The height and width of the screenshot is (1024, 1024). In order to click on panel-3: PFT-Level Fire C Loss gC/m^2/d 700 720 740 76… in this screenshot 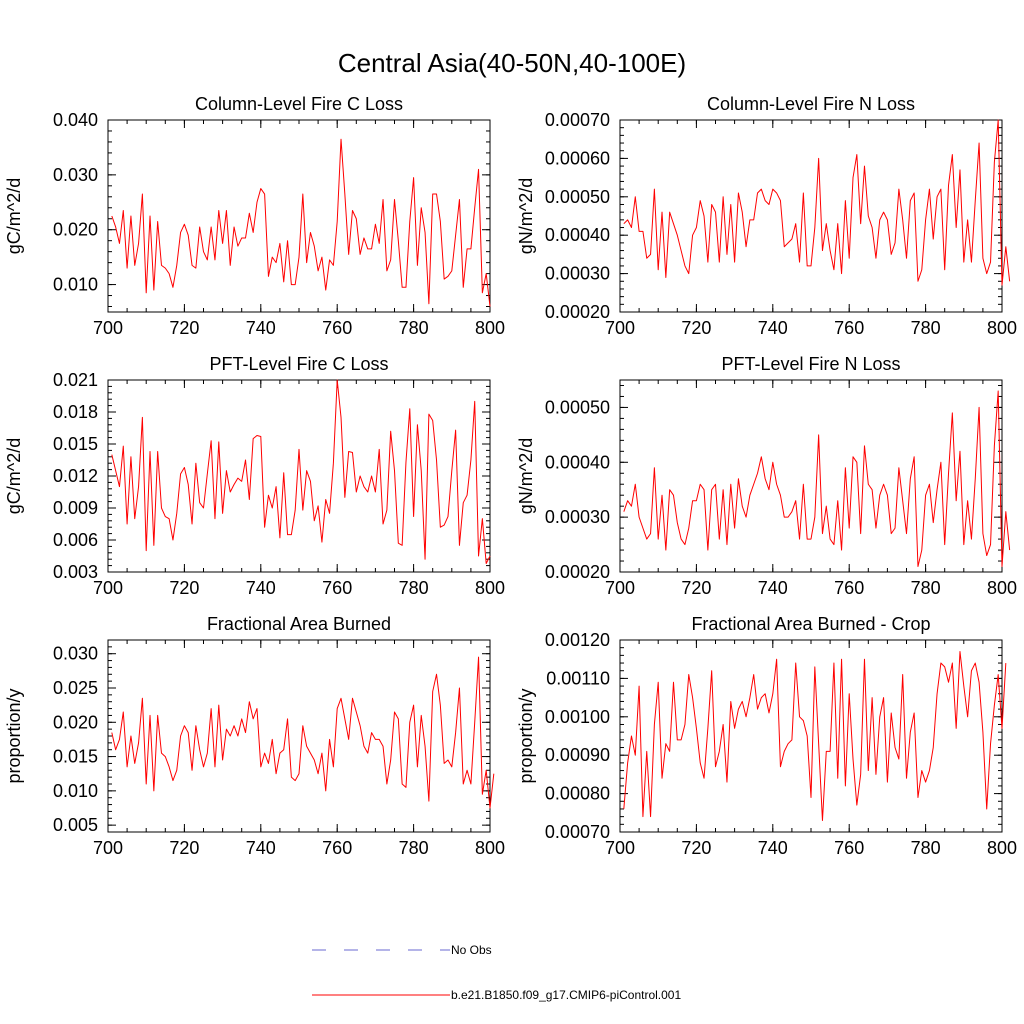, I will do `click(254, 476)`.